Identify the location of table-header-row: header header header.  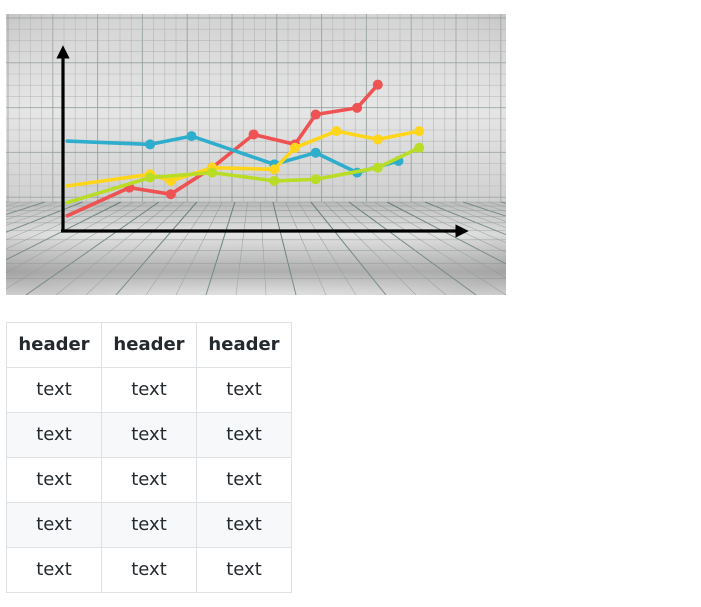
(149, 345).